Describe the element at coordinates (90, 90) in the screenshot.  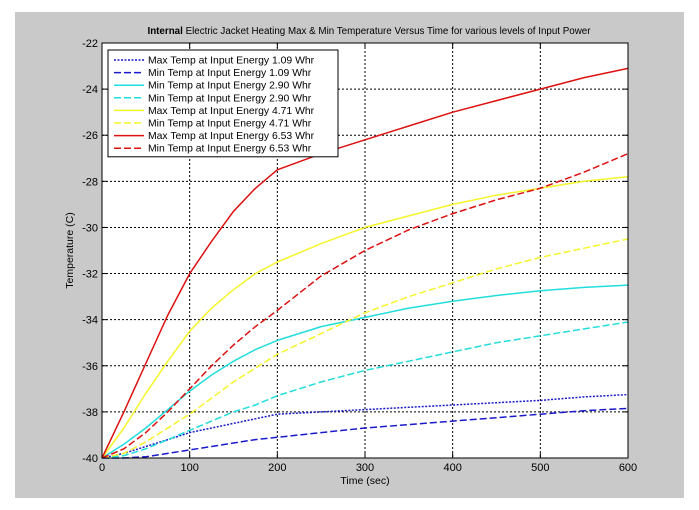
I see `y-tick-label: -24` at that location.